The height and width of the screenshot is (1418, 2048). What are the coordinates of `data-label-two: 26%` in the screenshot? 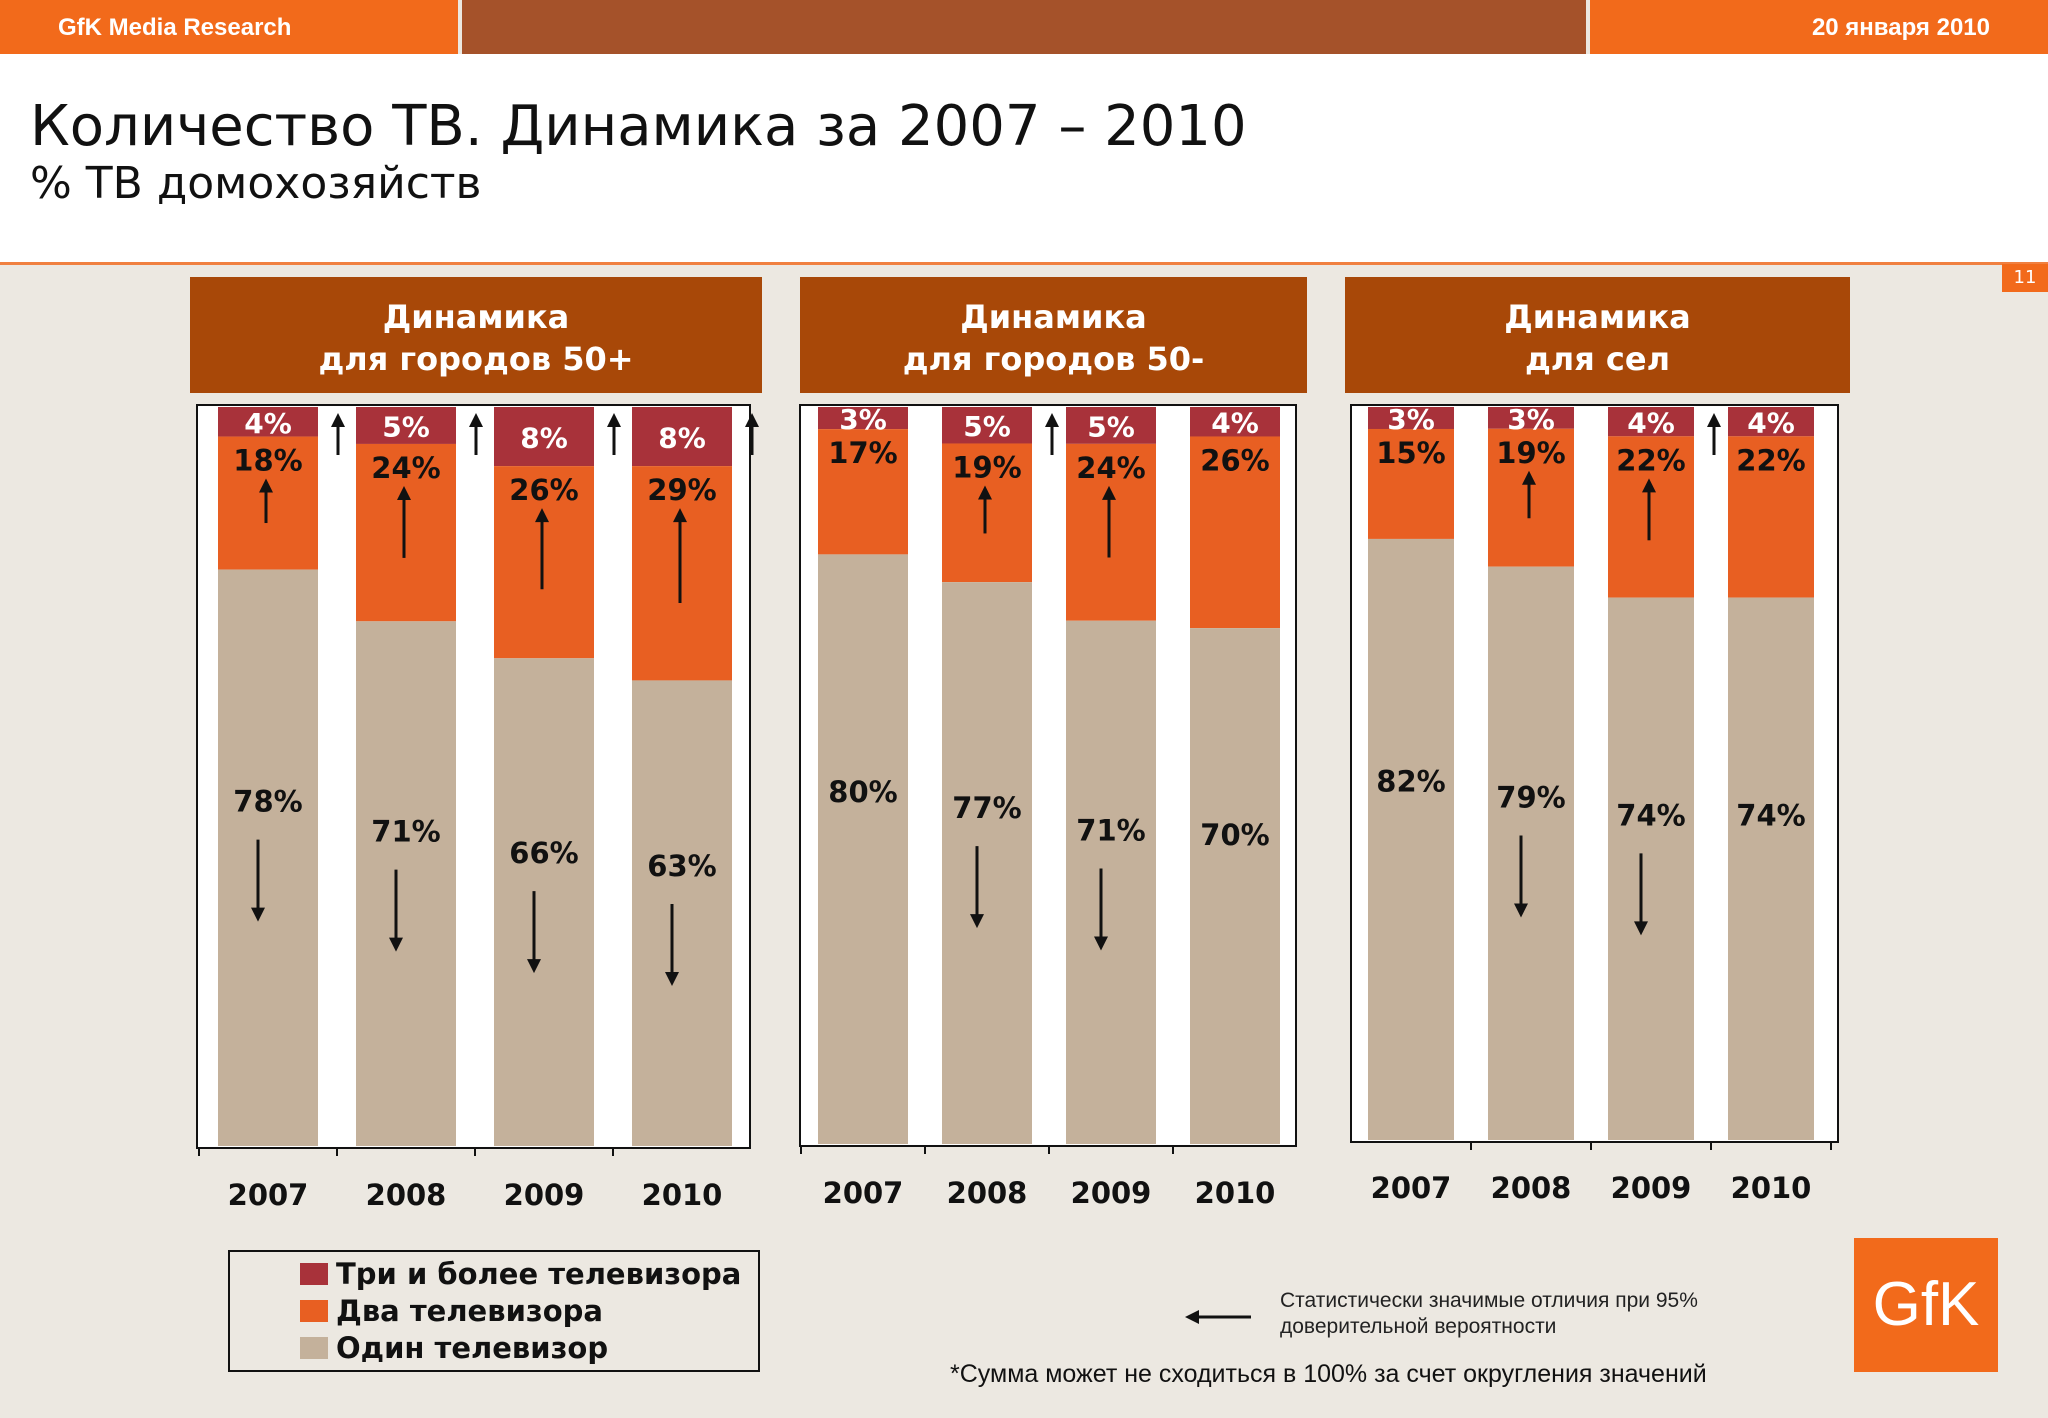 It's located at (543, 490).